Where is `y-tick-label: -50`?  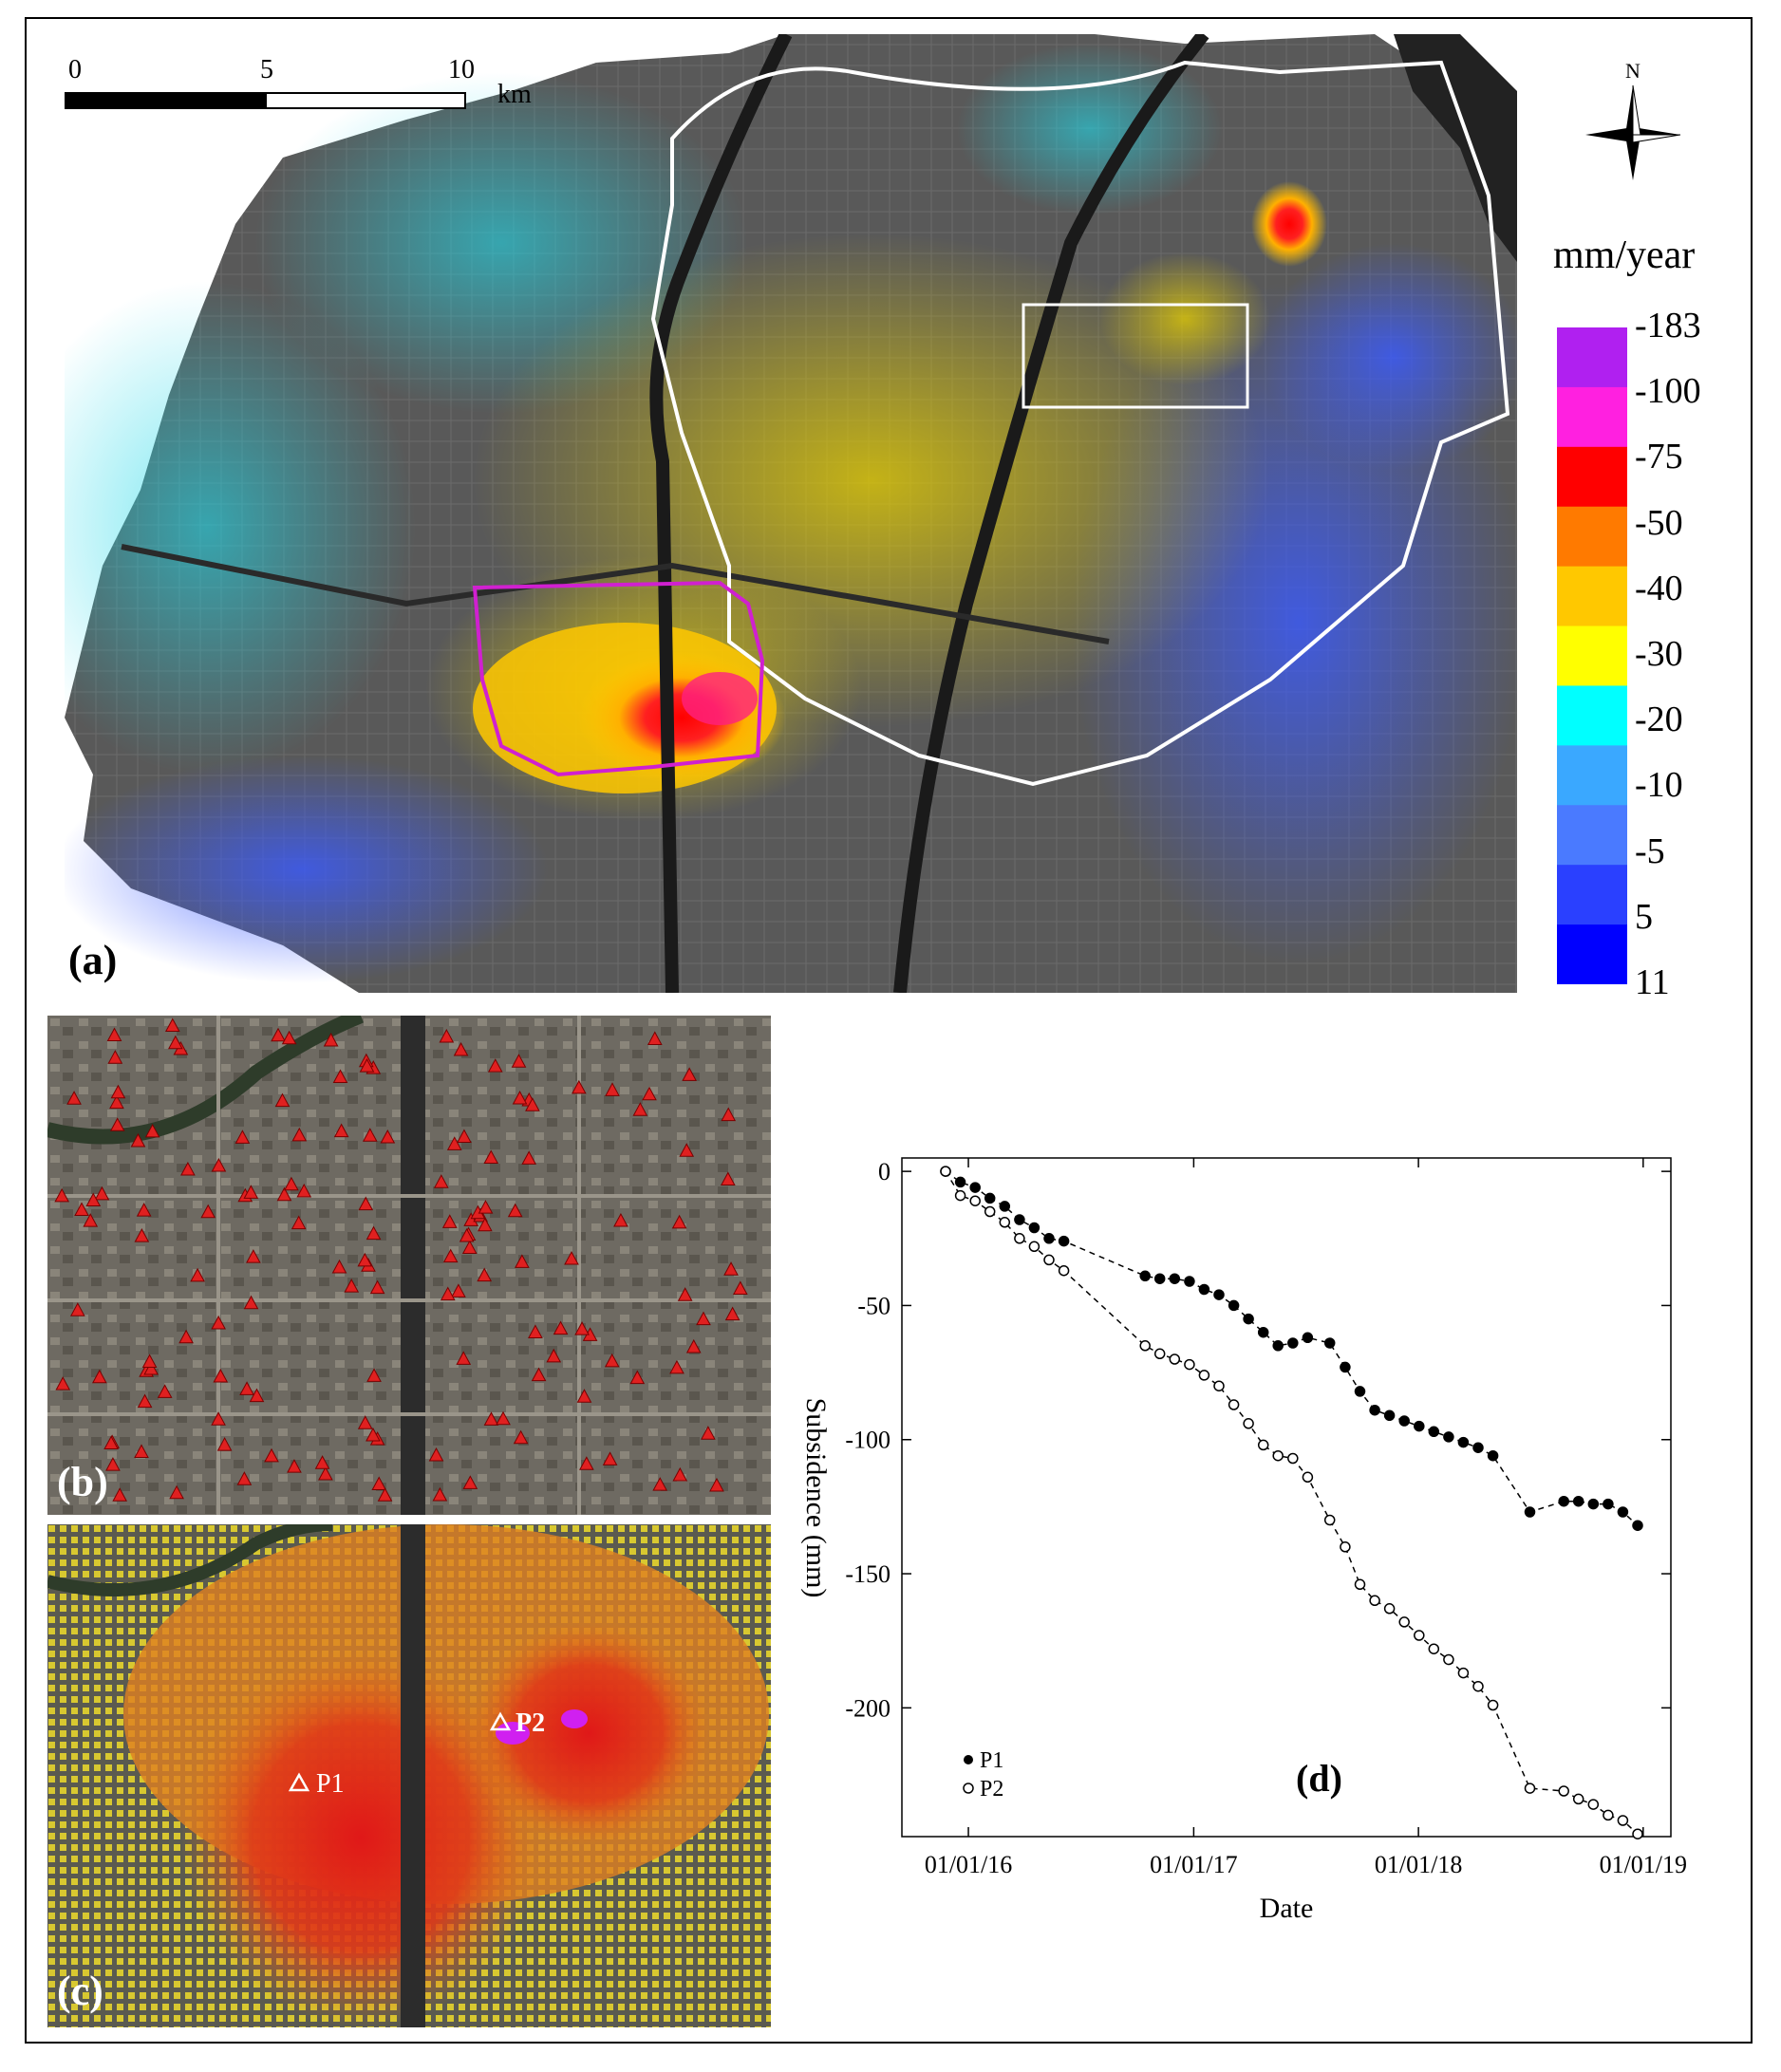
y-tick-label: -50 is located at coordinates (873, 1305).